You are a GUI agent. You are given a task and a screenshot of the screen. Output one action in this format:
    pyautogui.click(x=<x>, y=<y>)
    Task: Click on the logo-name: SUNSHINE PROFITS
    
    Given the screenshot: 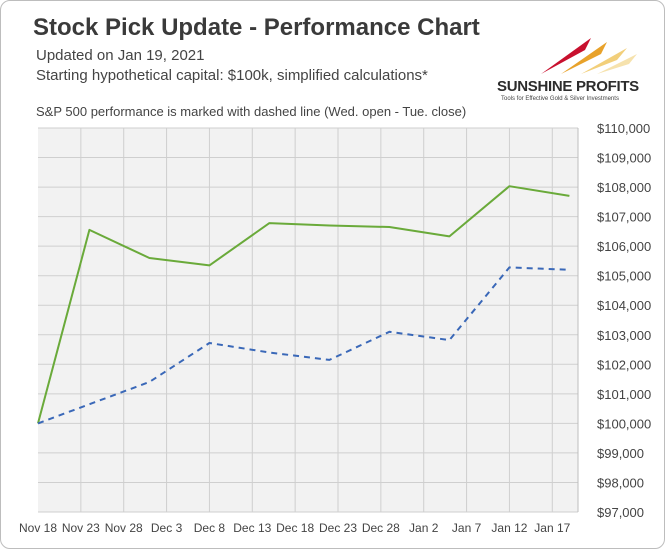 What is the action you would take?
    pyautogui.click(x=568, y=86)
    